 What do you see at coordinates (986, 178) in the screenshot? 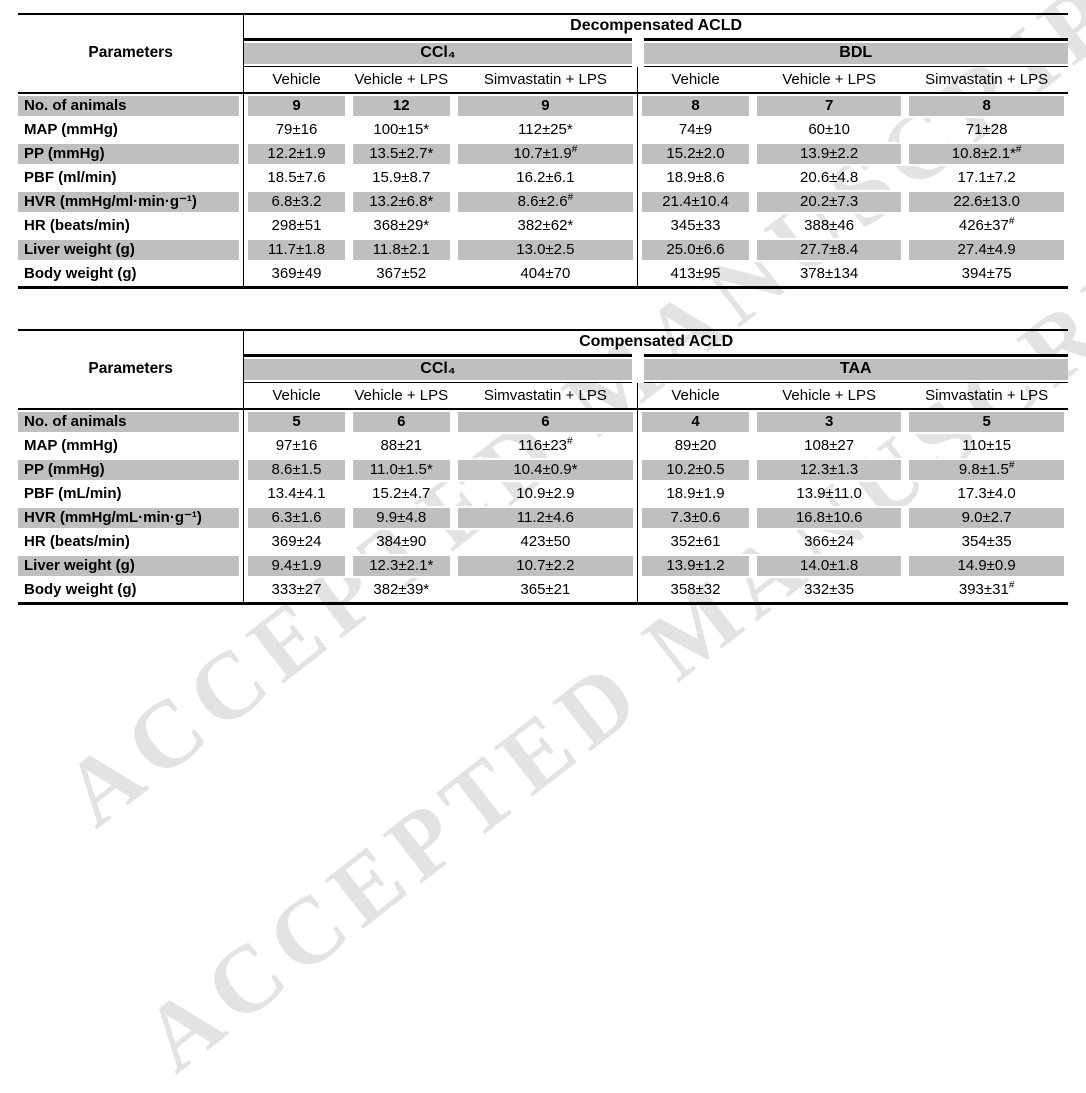
I see `table-cell: 17.1±7.2` at bounding box center [986, 178].